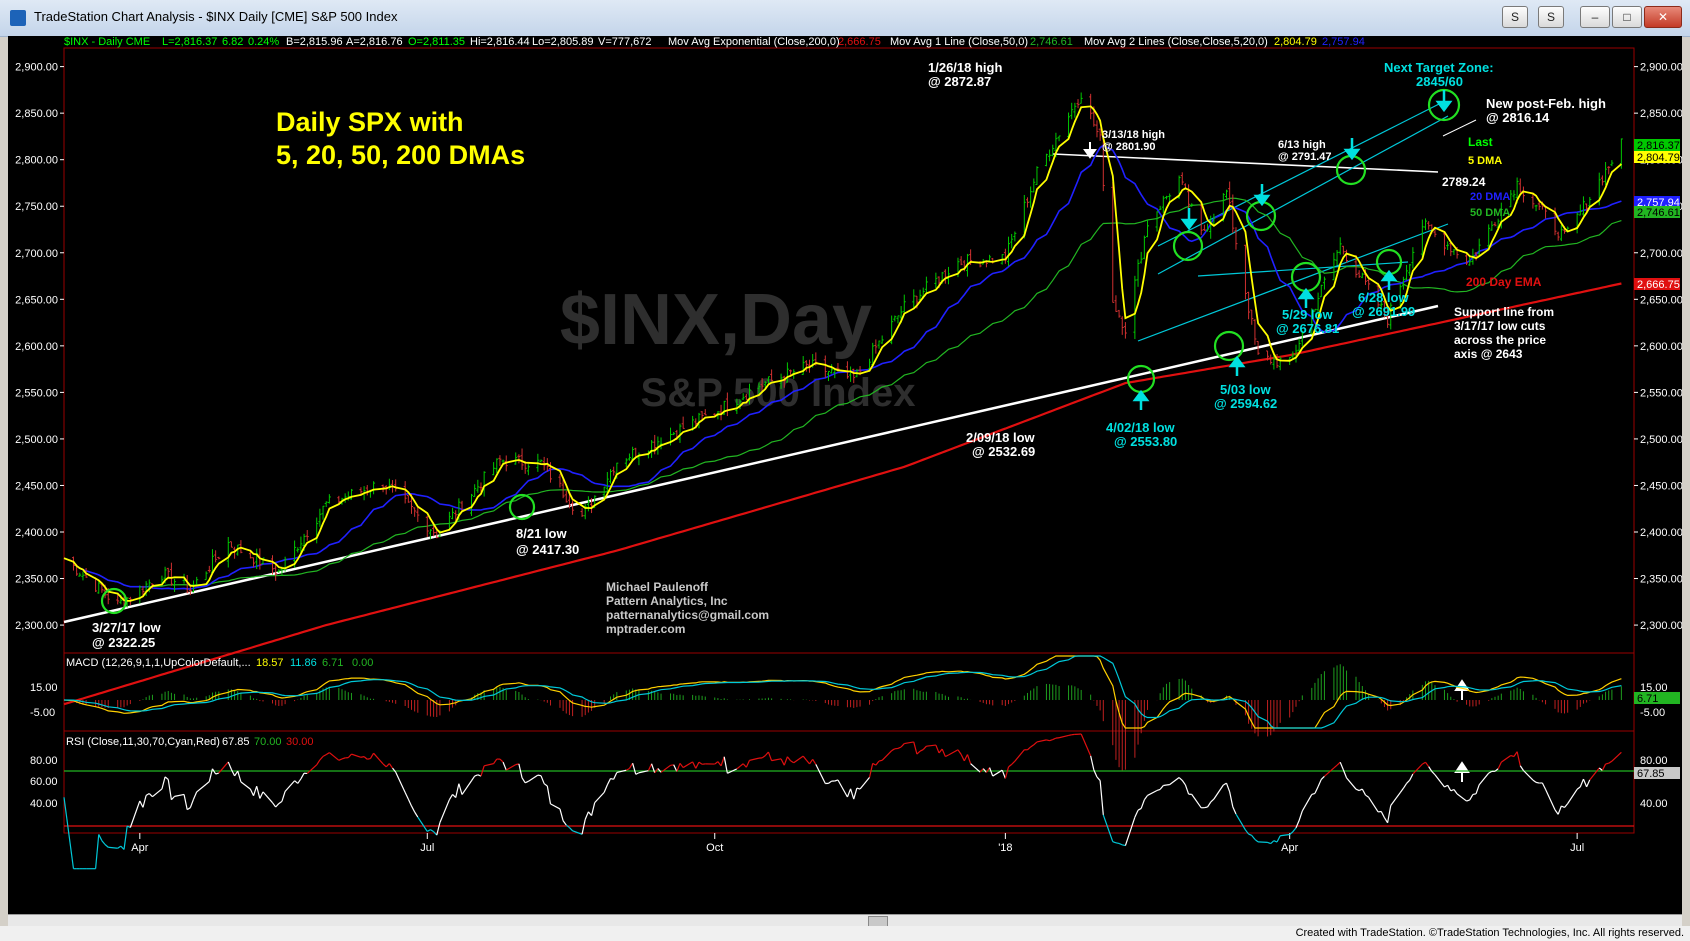 This screenshot has width=1690, height=941. What do you see at coordinates (1515, 17) in the screenshot?
I see `symbol-link-button: S` at bounding box center [1515, 17].